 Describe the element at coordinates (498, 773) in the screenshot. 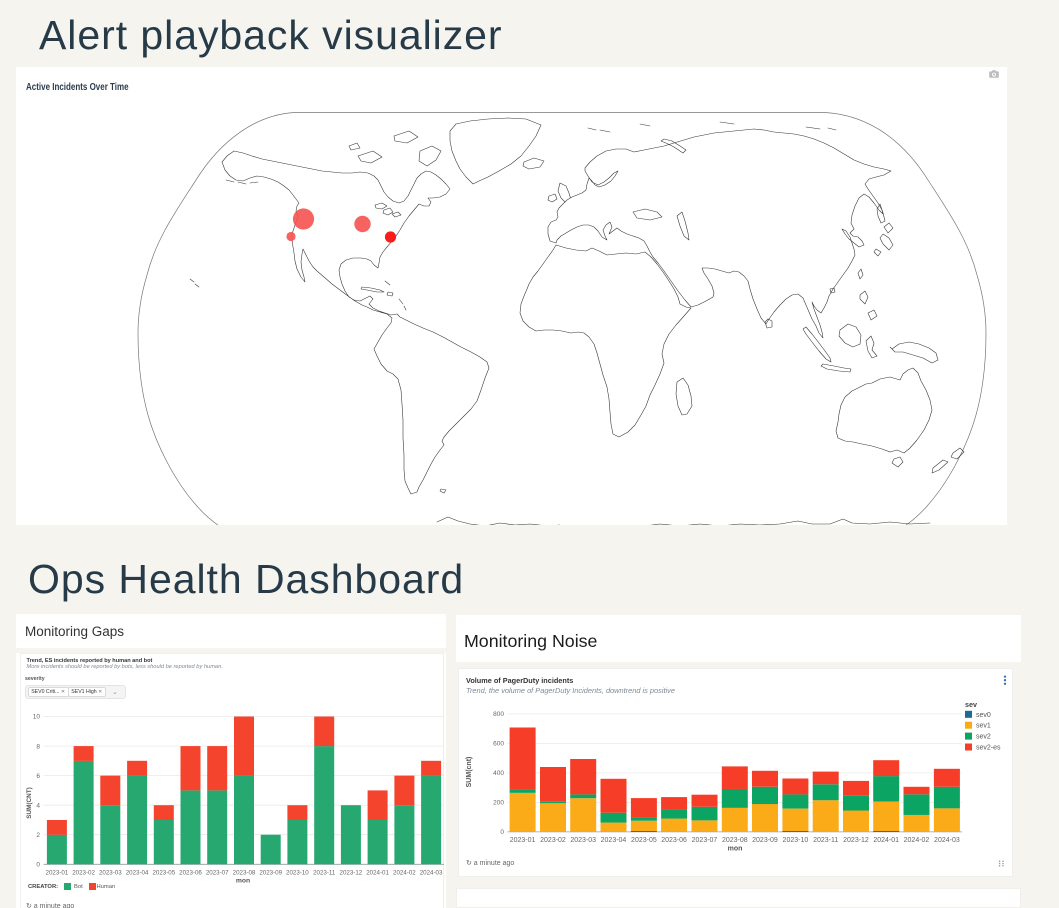

I see `svg-text: 400` at that location.